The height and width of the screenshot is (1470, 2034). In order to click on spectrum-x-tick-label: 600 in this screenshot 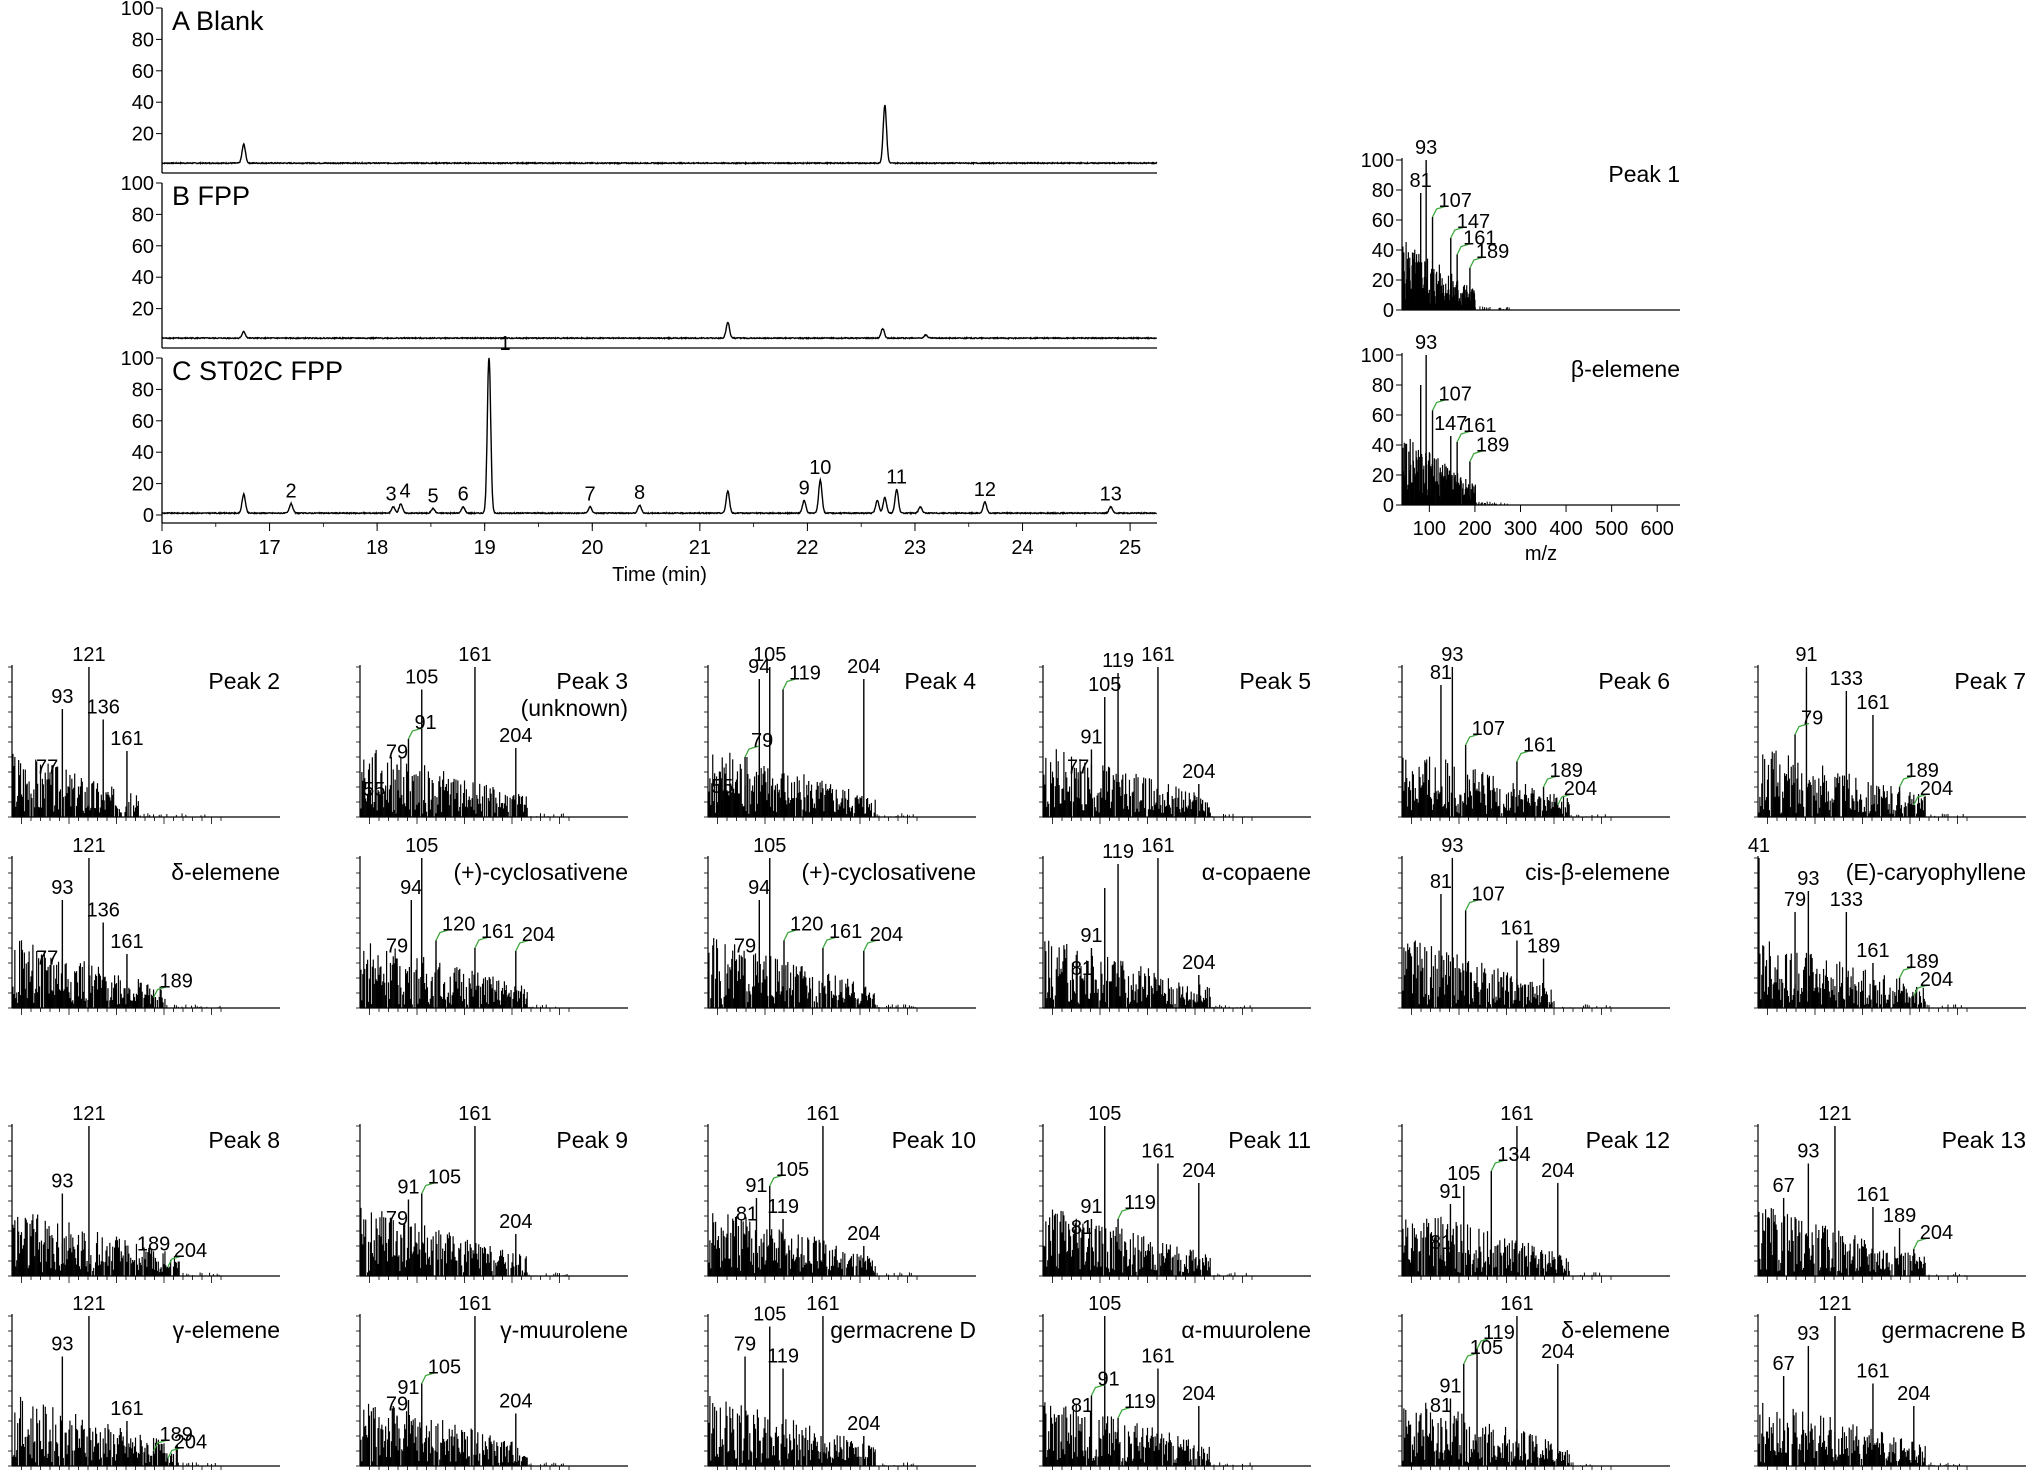, I will do `click(1657, 529)`.